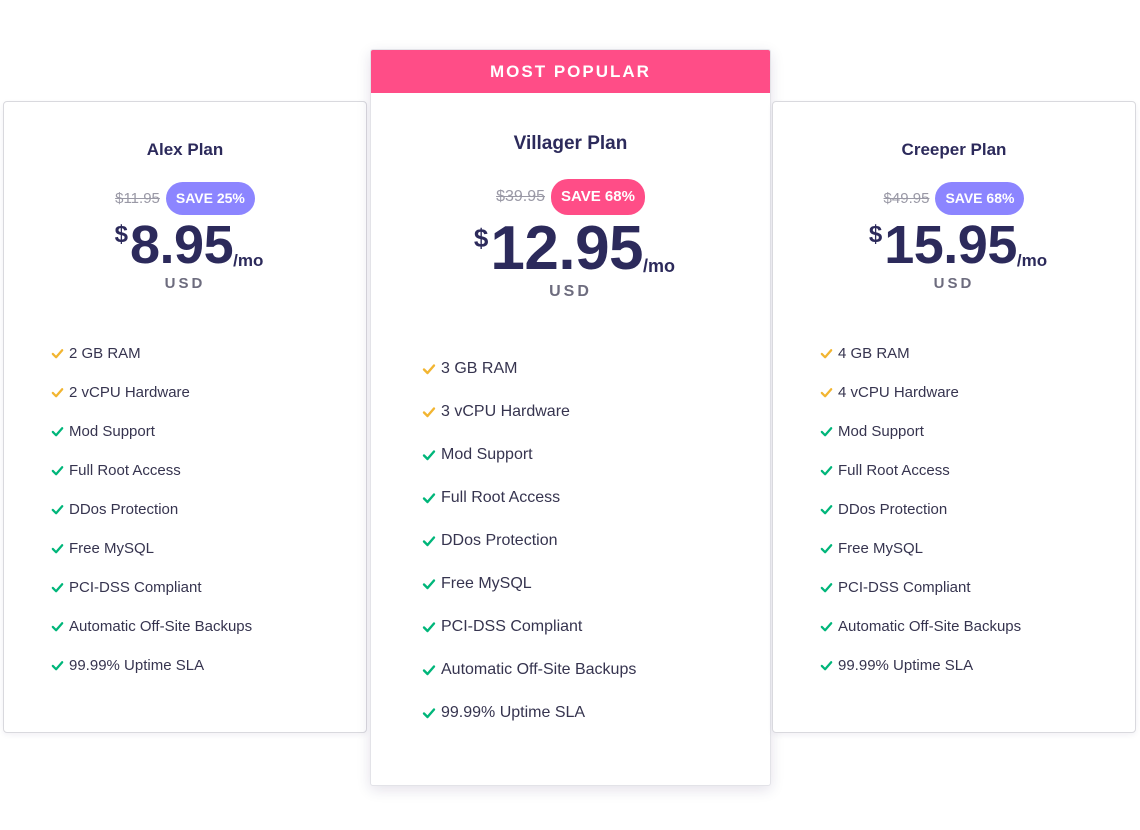 The width and height of the screenshot is (1140, 830). I want to click on feature-item: 2 vCPU Hardware, so click(208, 392).